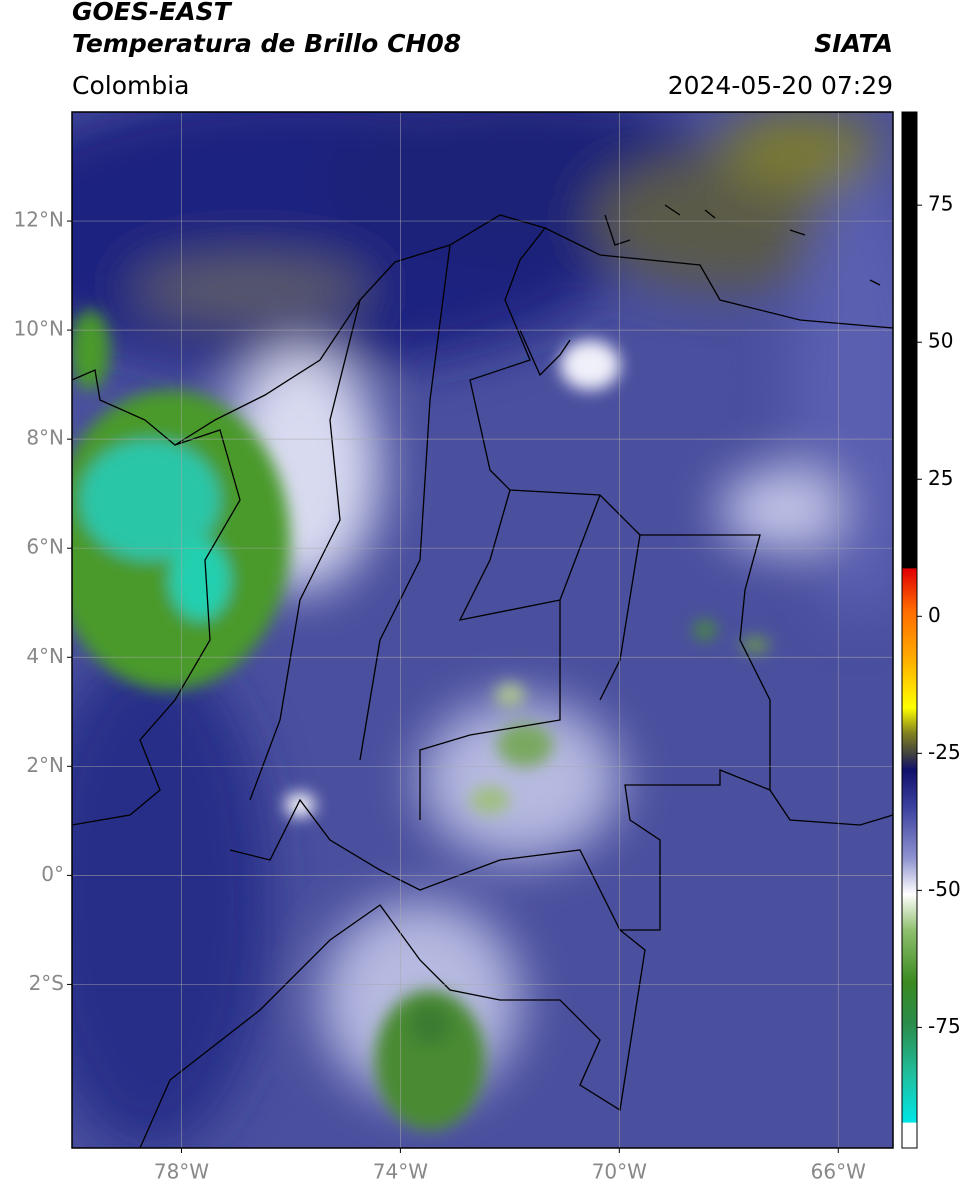 The width and height of the screenshot is (966, 1194). What do you see at coordinates (45, 656) in the screenshot?
I see `y-tick-label: 4°N` at bounding box center [45, 656].